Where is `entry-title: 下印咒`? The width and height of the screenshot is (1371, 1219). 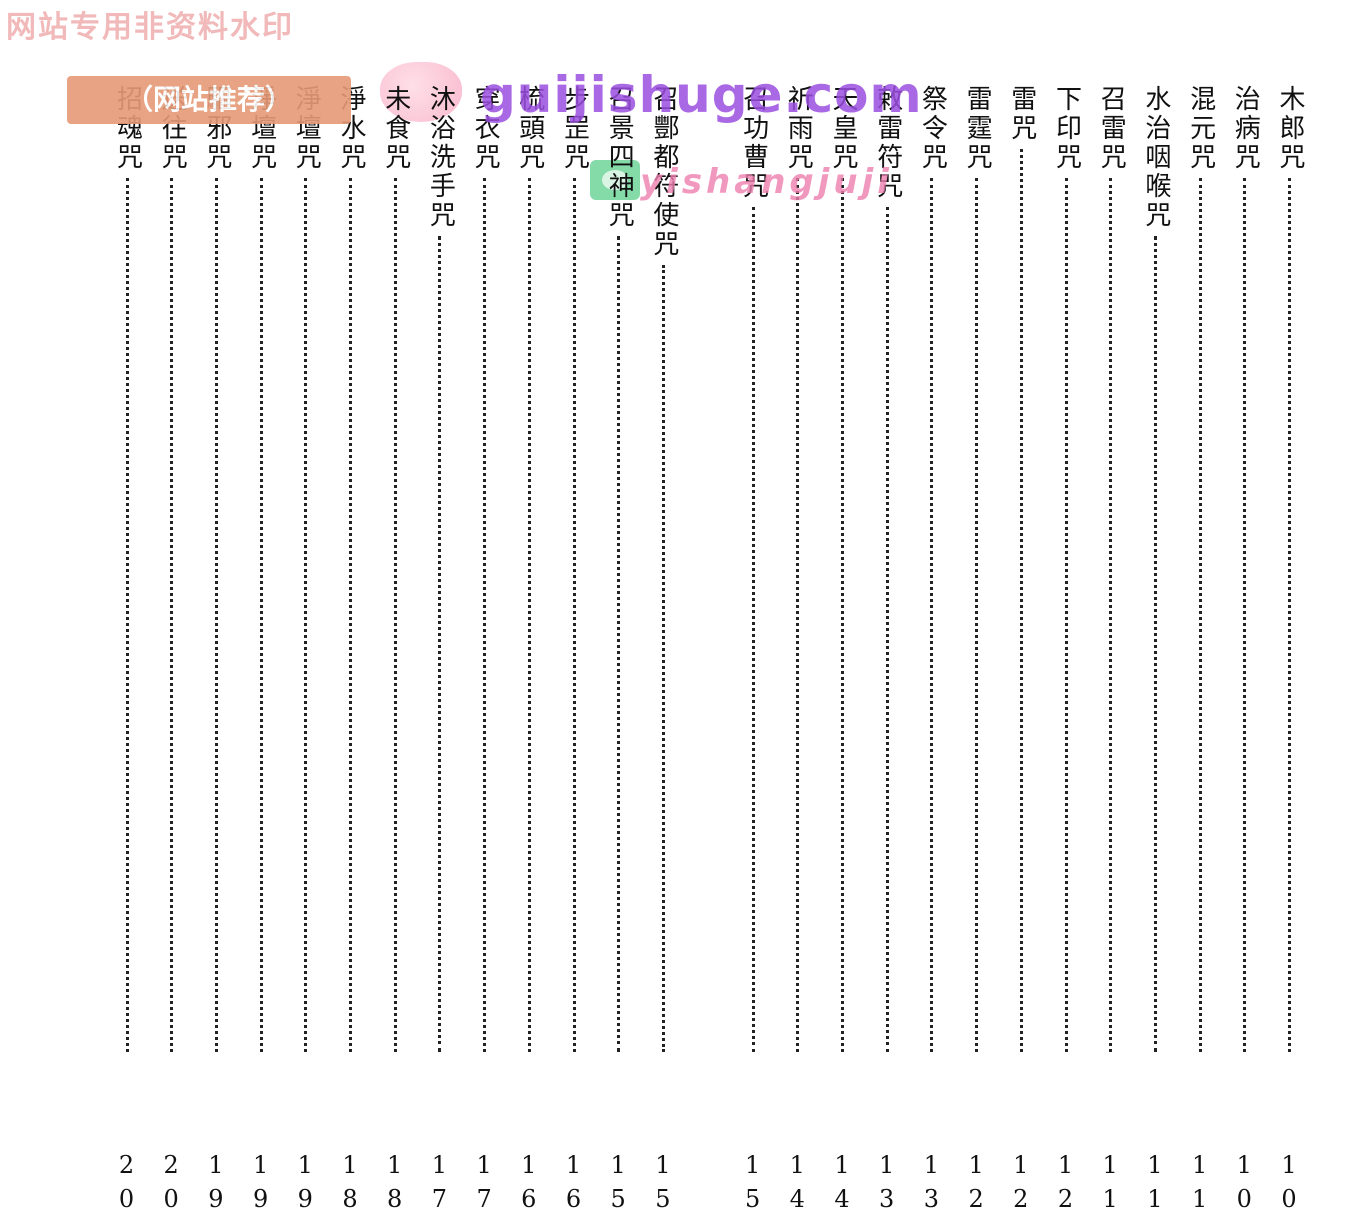
entry-title: 下印咒 is located at coordinates (1066, 128).